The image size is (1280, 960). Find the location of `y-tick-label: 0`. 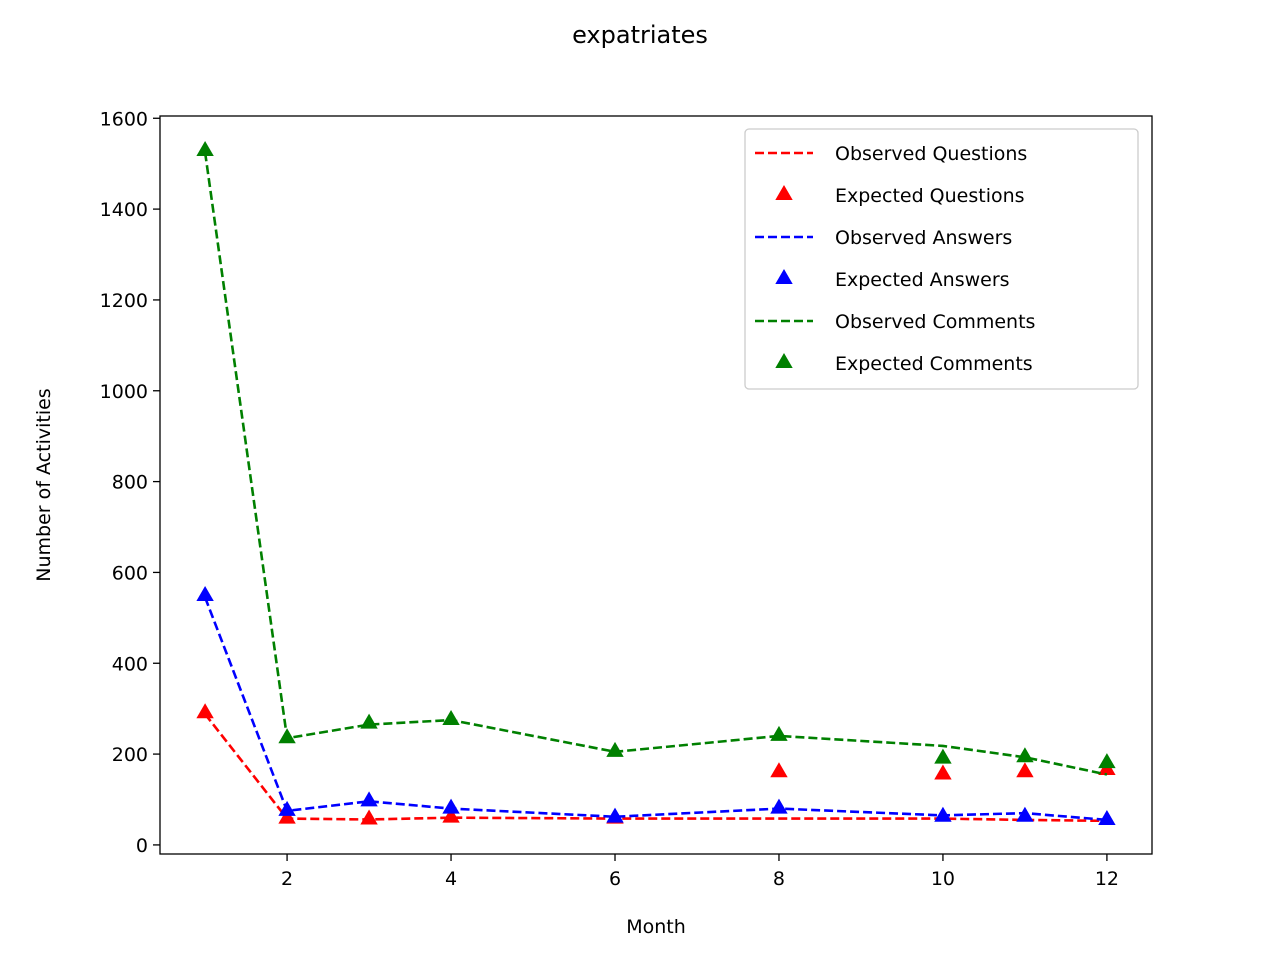

y-tick-label: 0 is located at coordinates (142, 846).